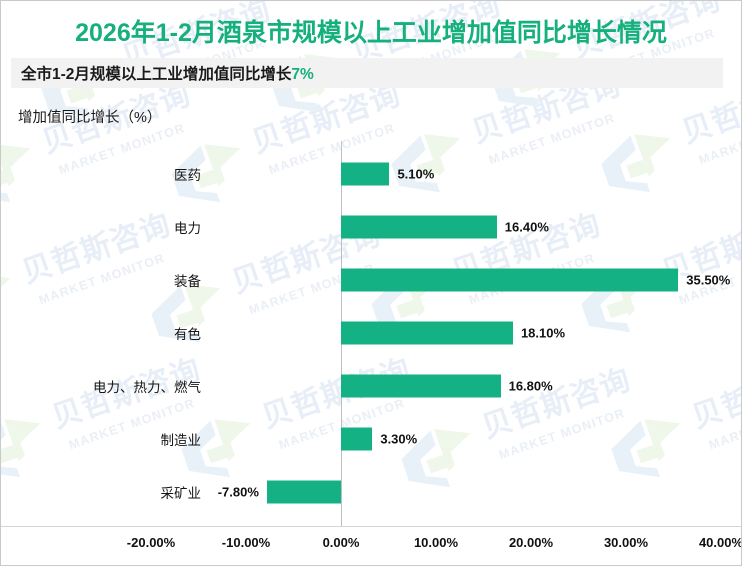 Image resolution: width=742 pixels, height=566 pixels. Describe the element at coordinates (238, 492) in the screenshot. I see `bar-value-label: -7.80%` at that location.